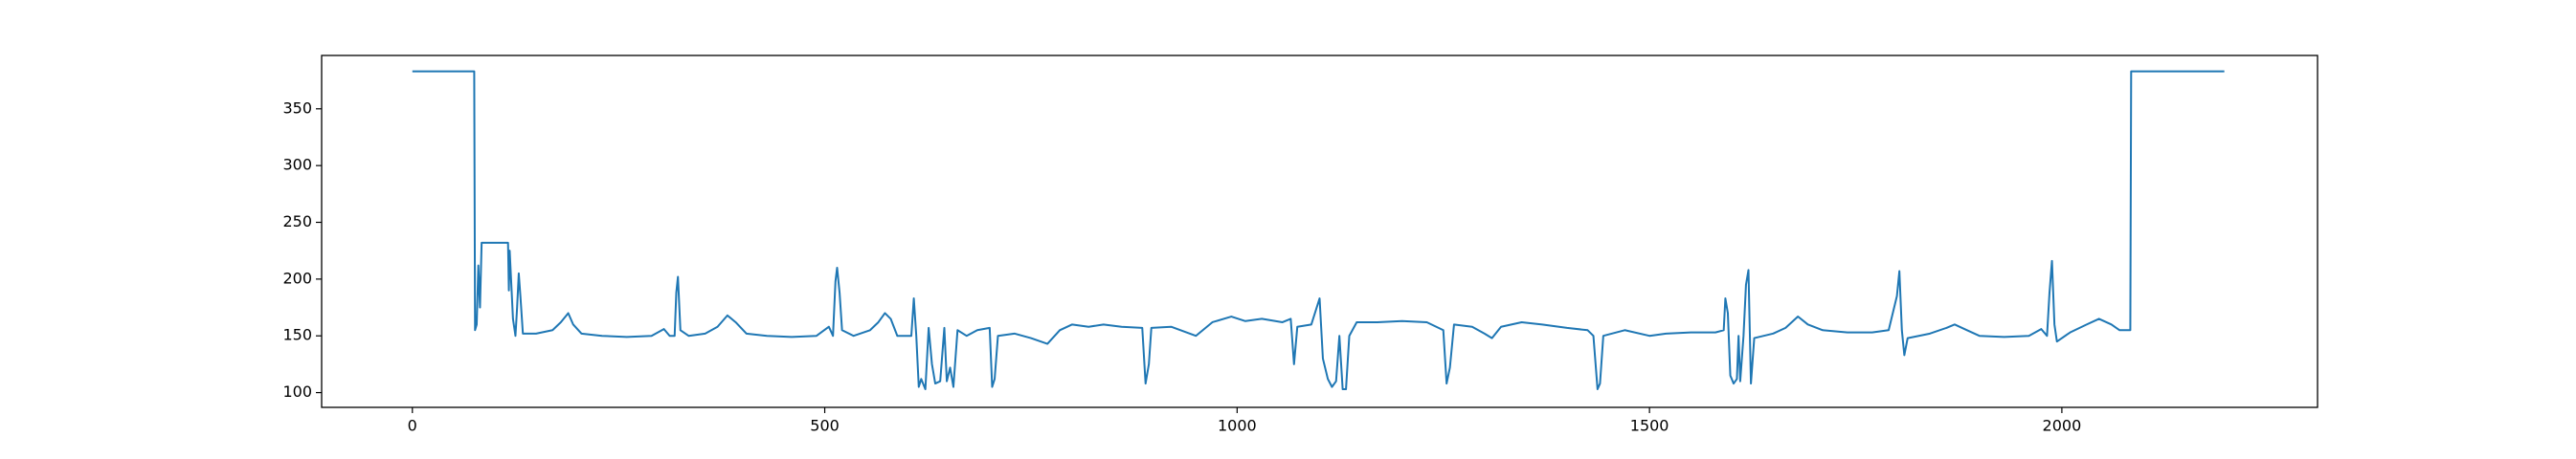  What do you see at coordinates (1238, 426) in the screenshot?
I see `x-tick-label: 1000` at bounding box center [1238, 426].